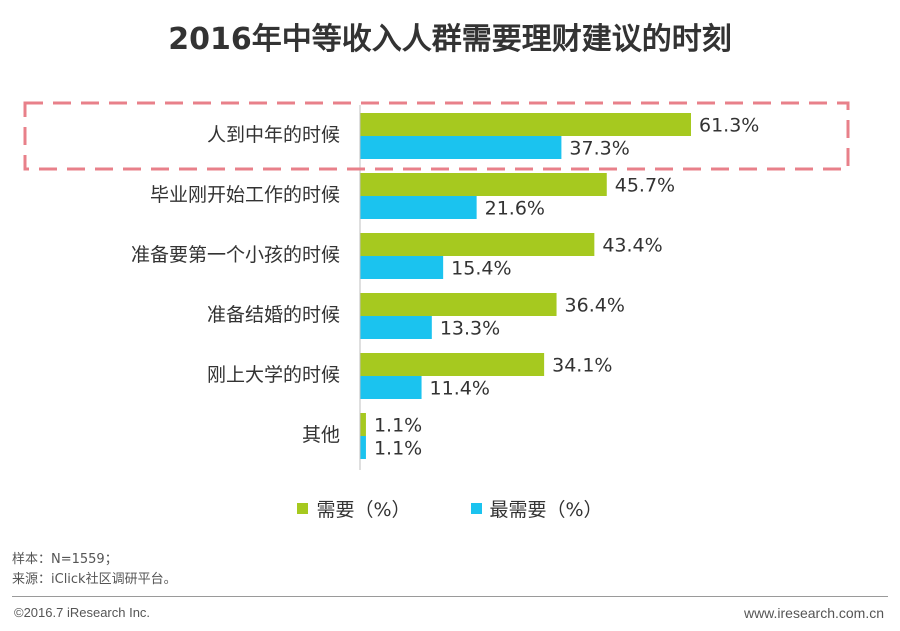 Image resolution: width=900 pixels, height=631 pixels. Describe the element at coordinates (450, 508) in the screenshot. I see `legend: 需要（%） 最需要（%）` at that location.